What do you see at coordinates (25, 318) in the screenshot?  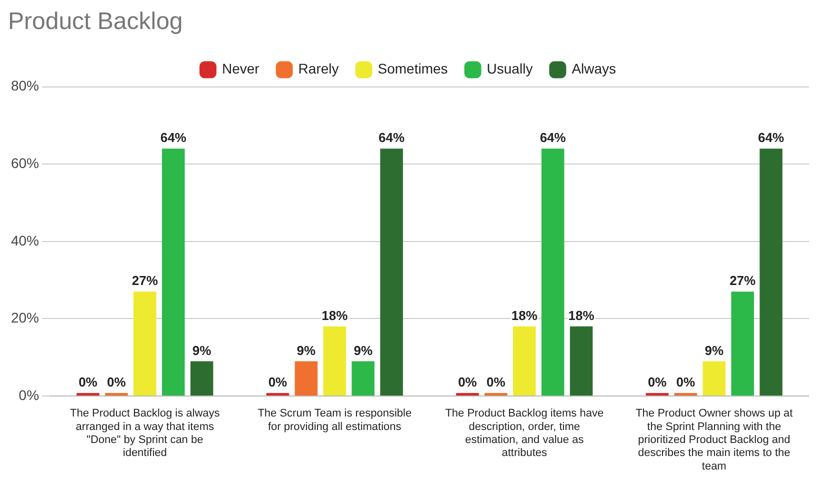 I see `y-tick-label: 20%` at bounding box center [25, 318].